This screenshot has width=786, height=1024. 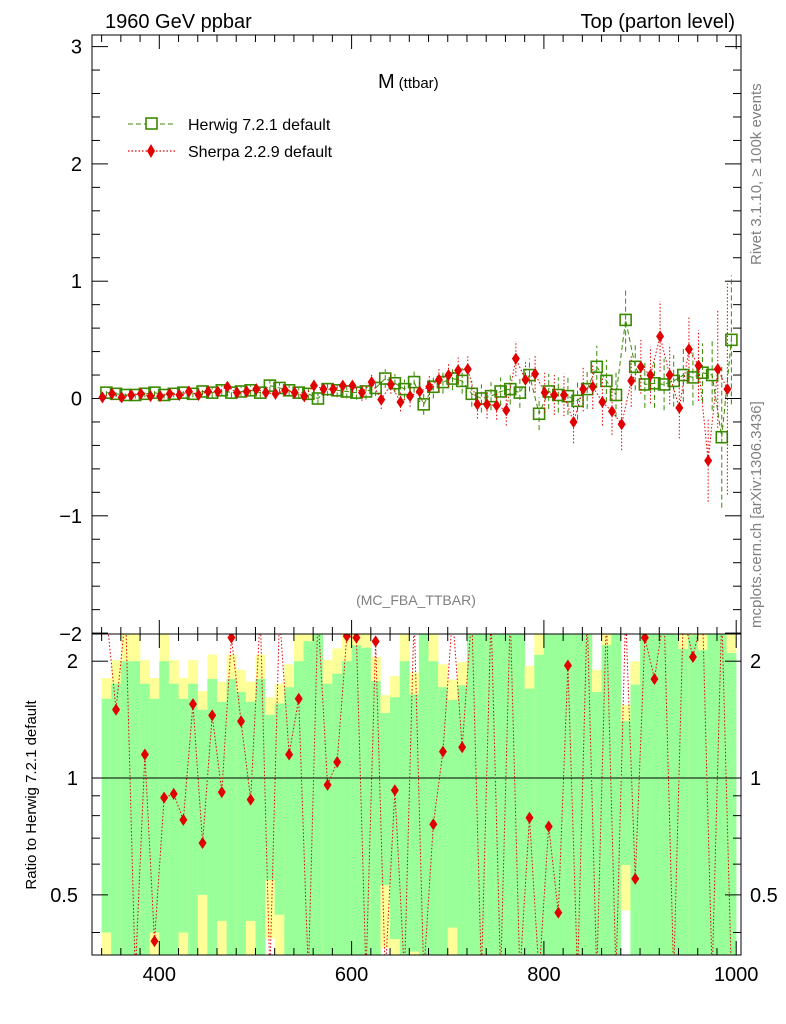 What do you see at coordinates (76, 165) in the screenshot?
I see `y-tick-label: 2` at bounding box center [76, 165].